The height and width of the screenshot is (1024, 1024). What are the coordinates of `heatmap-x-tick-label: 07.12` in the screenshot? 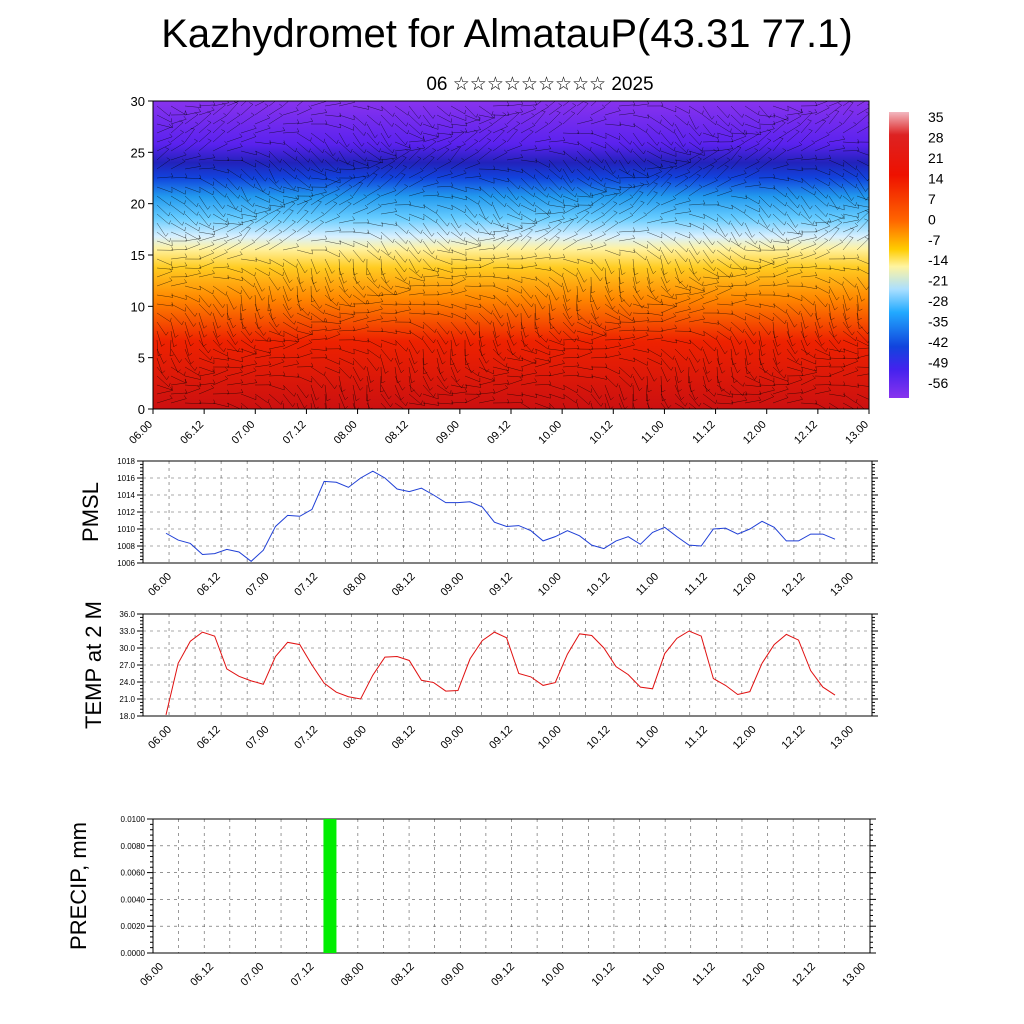 It's located at (295, 433).